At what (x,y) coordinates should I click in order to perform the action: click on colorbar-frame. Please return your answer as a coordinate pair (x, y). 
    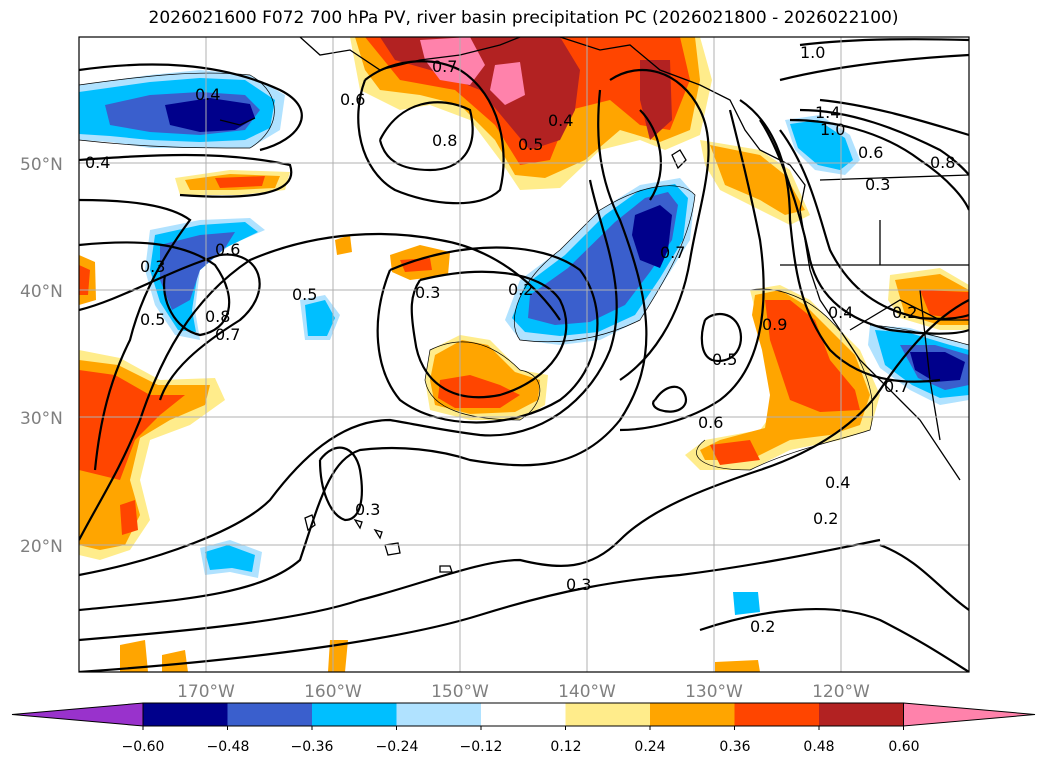
    Looking at the image, I should click on (523, 714).